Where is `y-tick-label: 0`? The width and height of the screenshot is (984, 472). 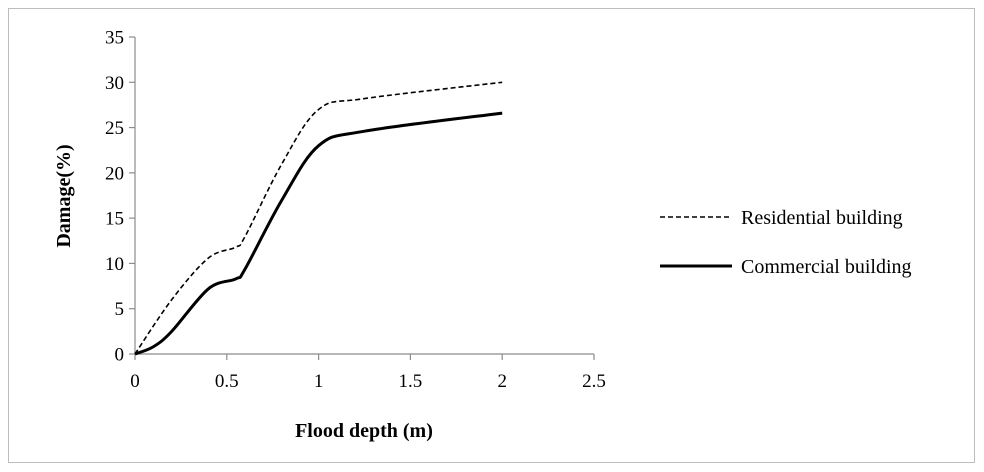 y-tick-label: 0 is located at coordinates (120, 355).